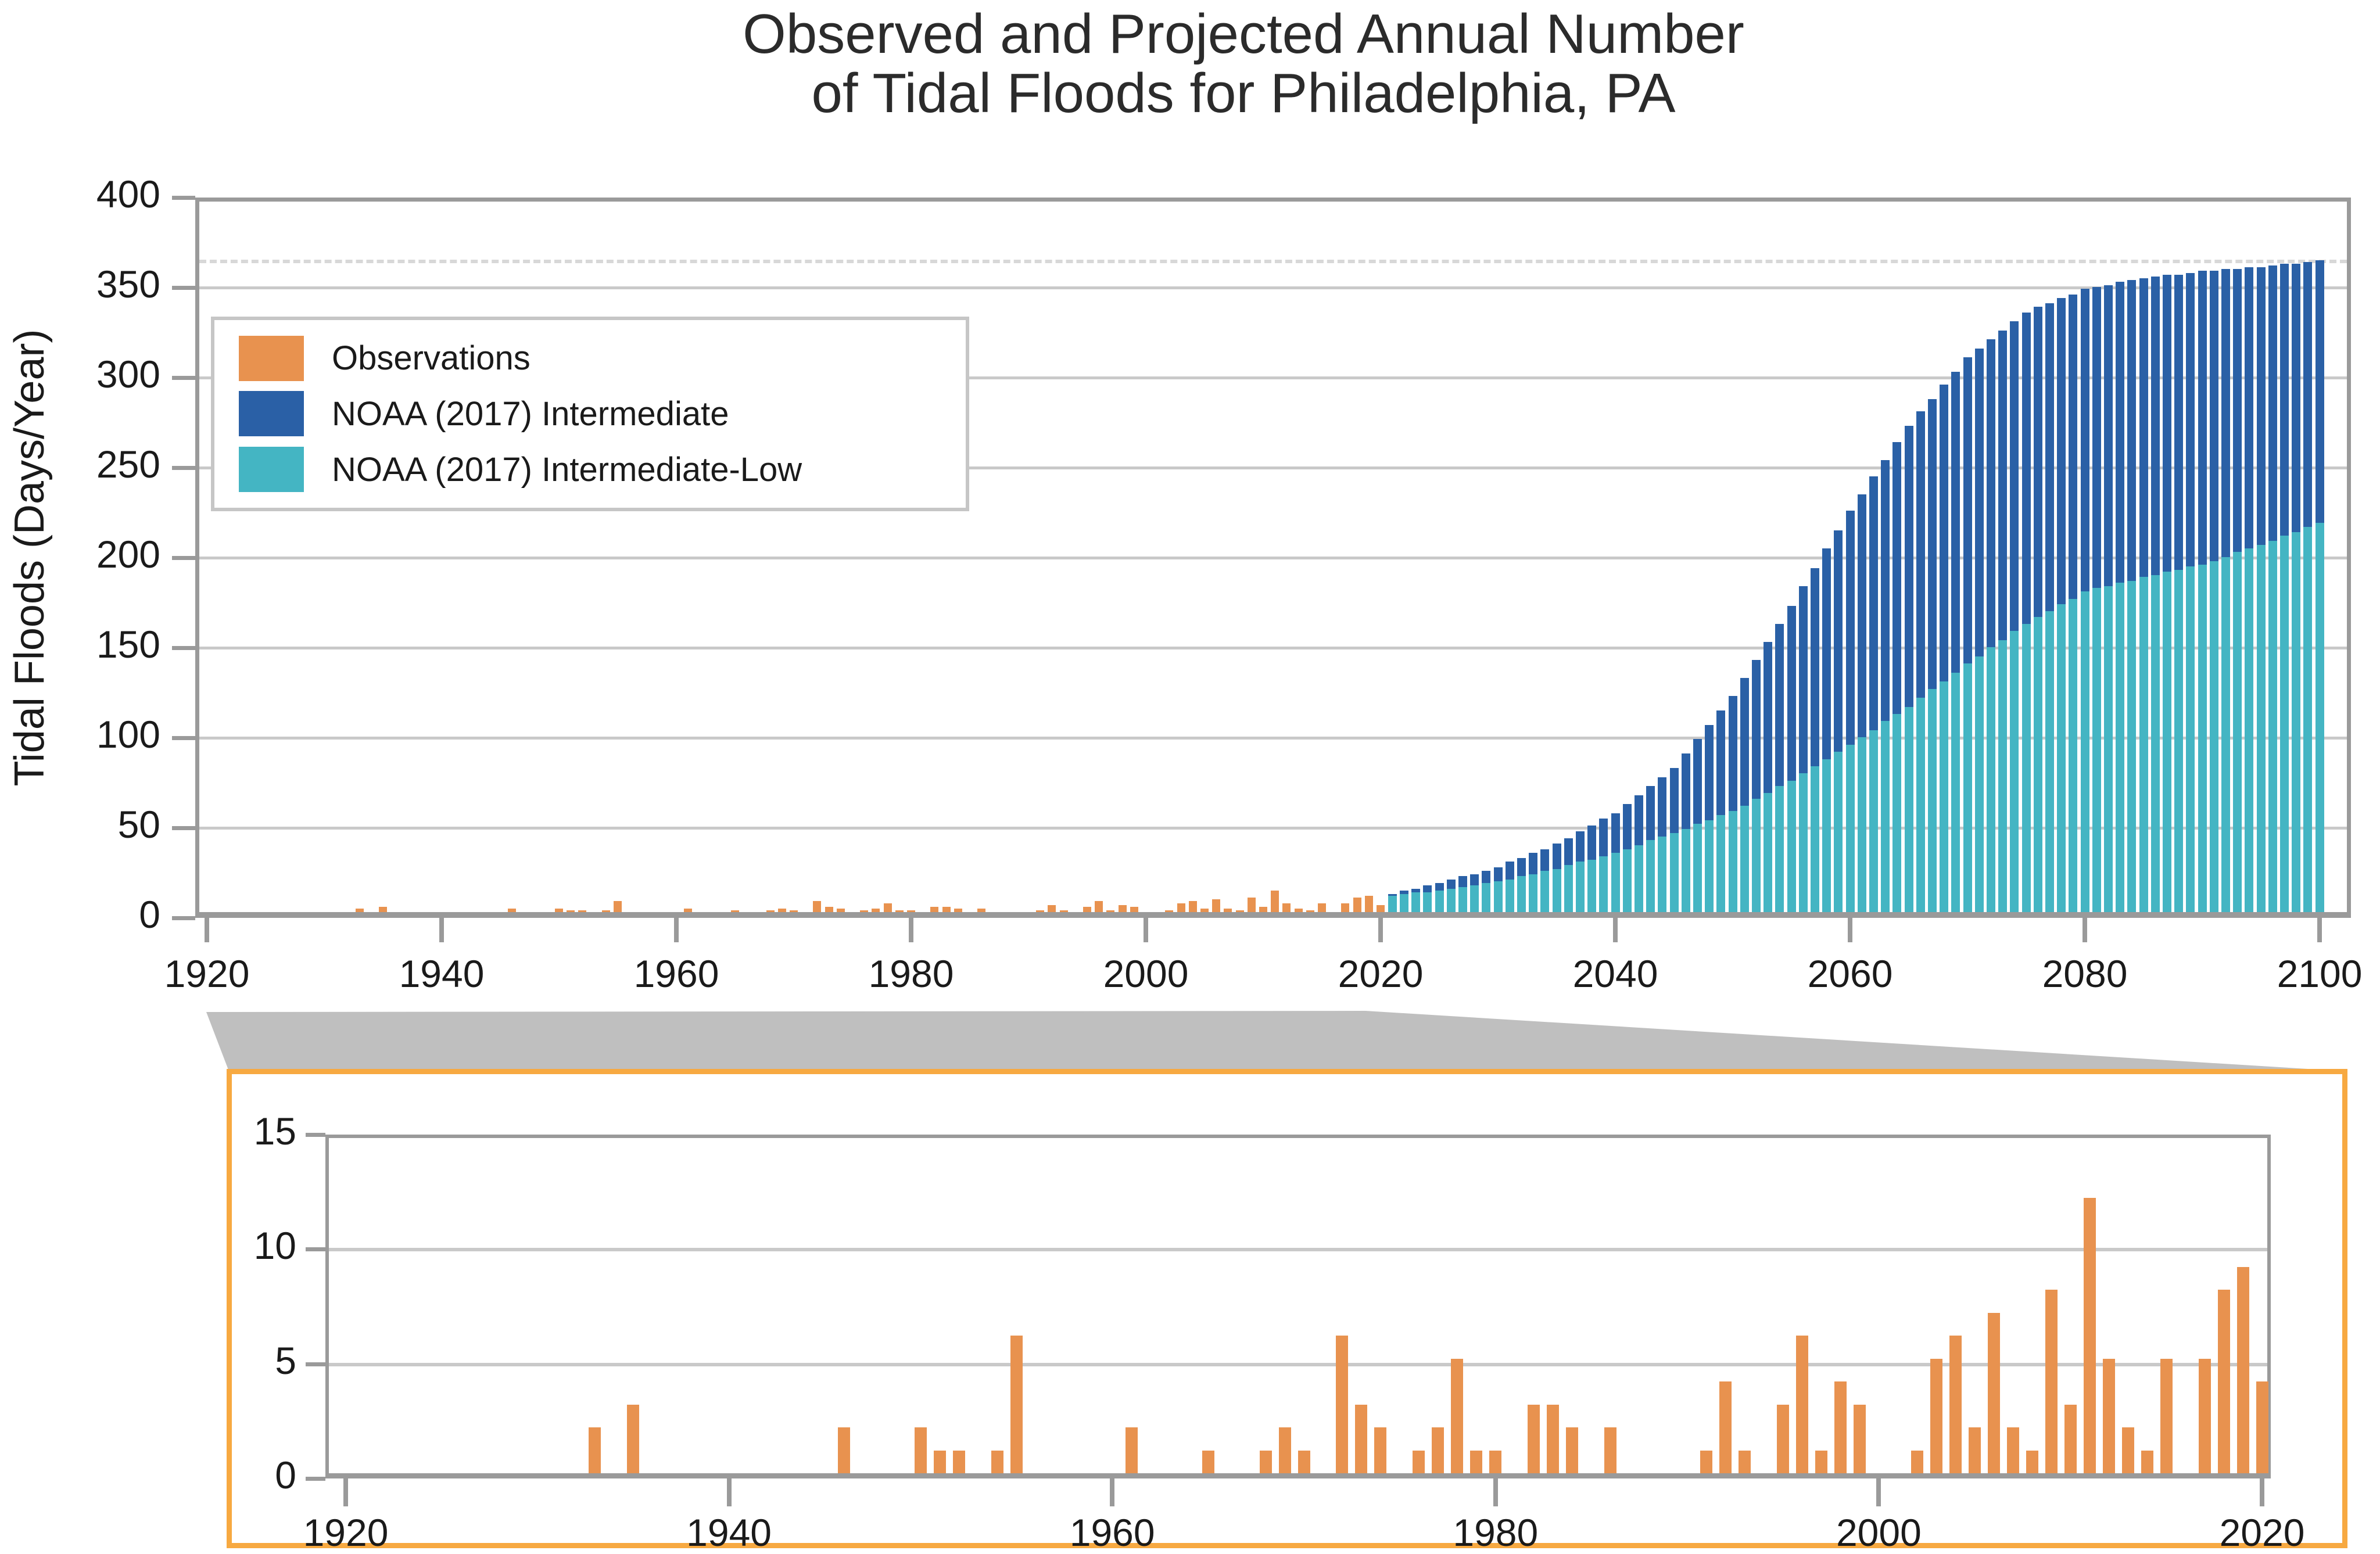 Image resolution: width=2380 pixels, height=1554 pixels. What do you see at coordinates (1474, 898) in the screenshot?
I see `bar-intermediate-low-2028` at bounding box center [1474, 898].